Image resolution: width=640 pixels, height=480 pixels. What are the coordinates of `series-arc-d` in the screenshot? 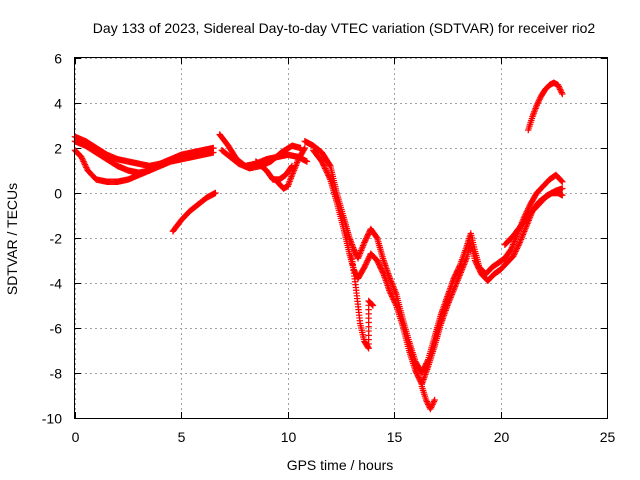 It's located at (194, 212).